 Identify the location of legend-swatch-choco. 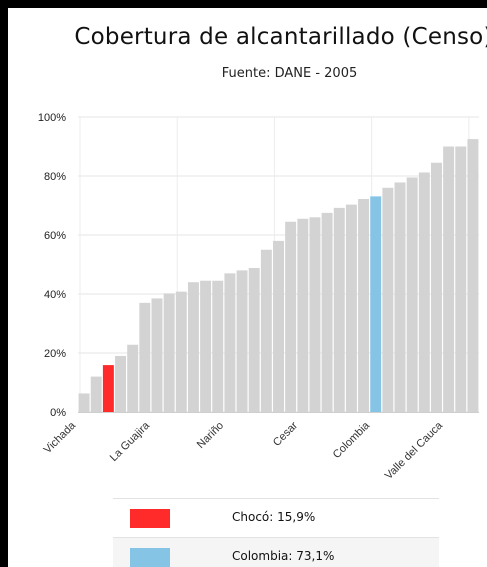
(150, 518).